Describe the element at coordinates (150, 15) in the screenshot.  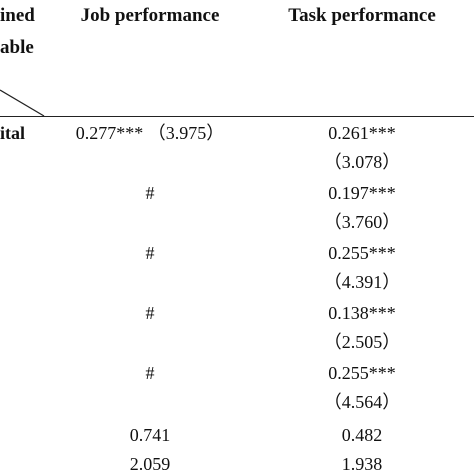
I see `col-header-job-performance: Job performance` at that location.